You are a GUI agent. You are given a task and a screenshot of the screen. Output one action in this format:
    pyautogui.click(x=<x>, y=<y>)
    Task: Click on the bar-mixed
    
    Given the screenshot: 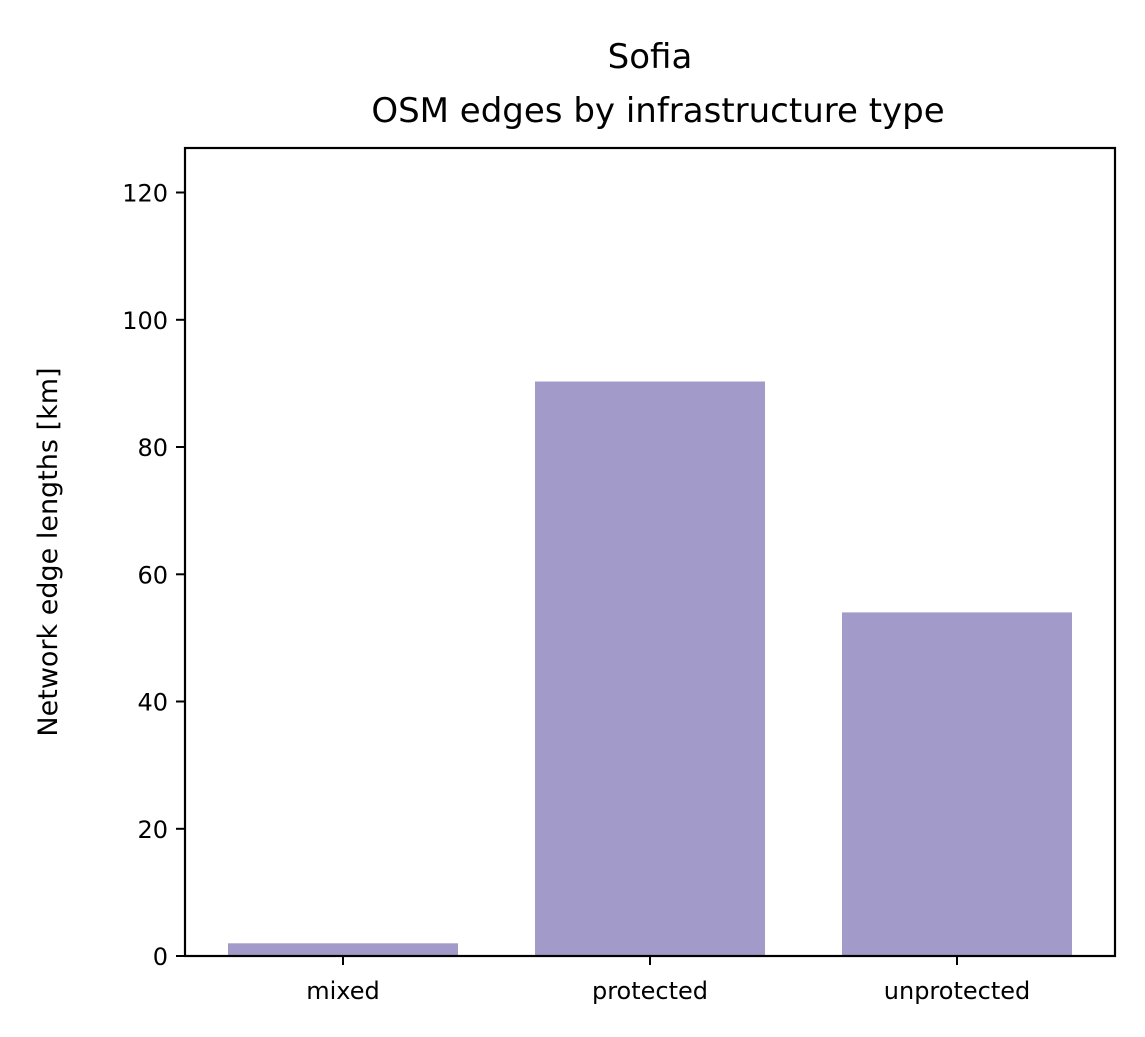 What is the action you would take?
    pyautogui.click(x=343, y=949)
    